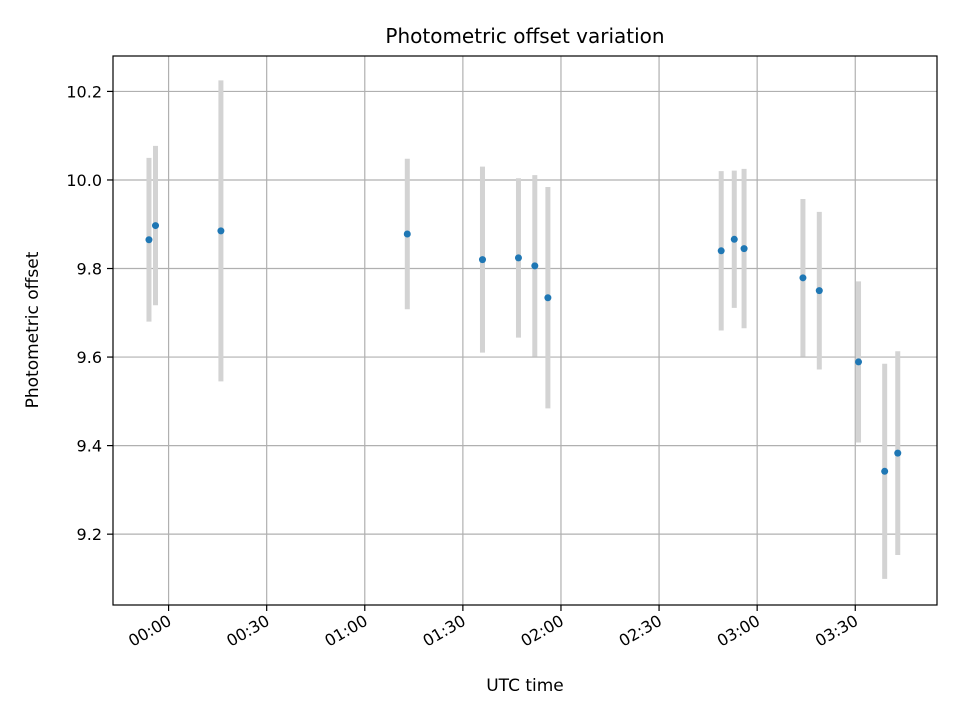  What do you see at coordinates (33, 329) in the screenshot?
I see `y-axis-label: Photometric offset` at bounding box center [33, 329].